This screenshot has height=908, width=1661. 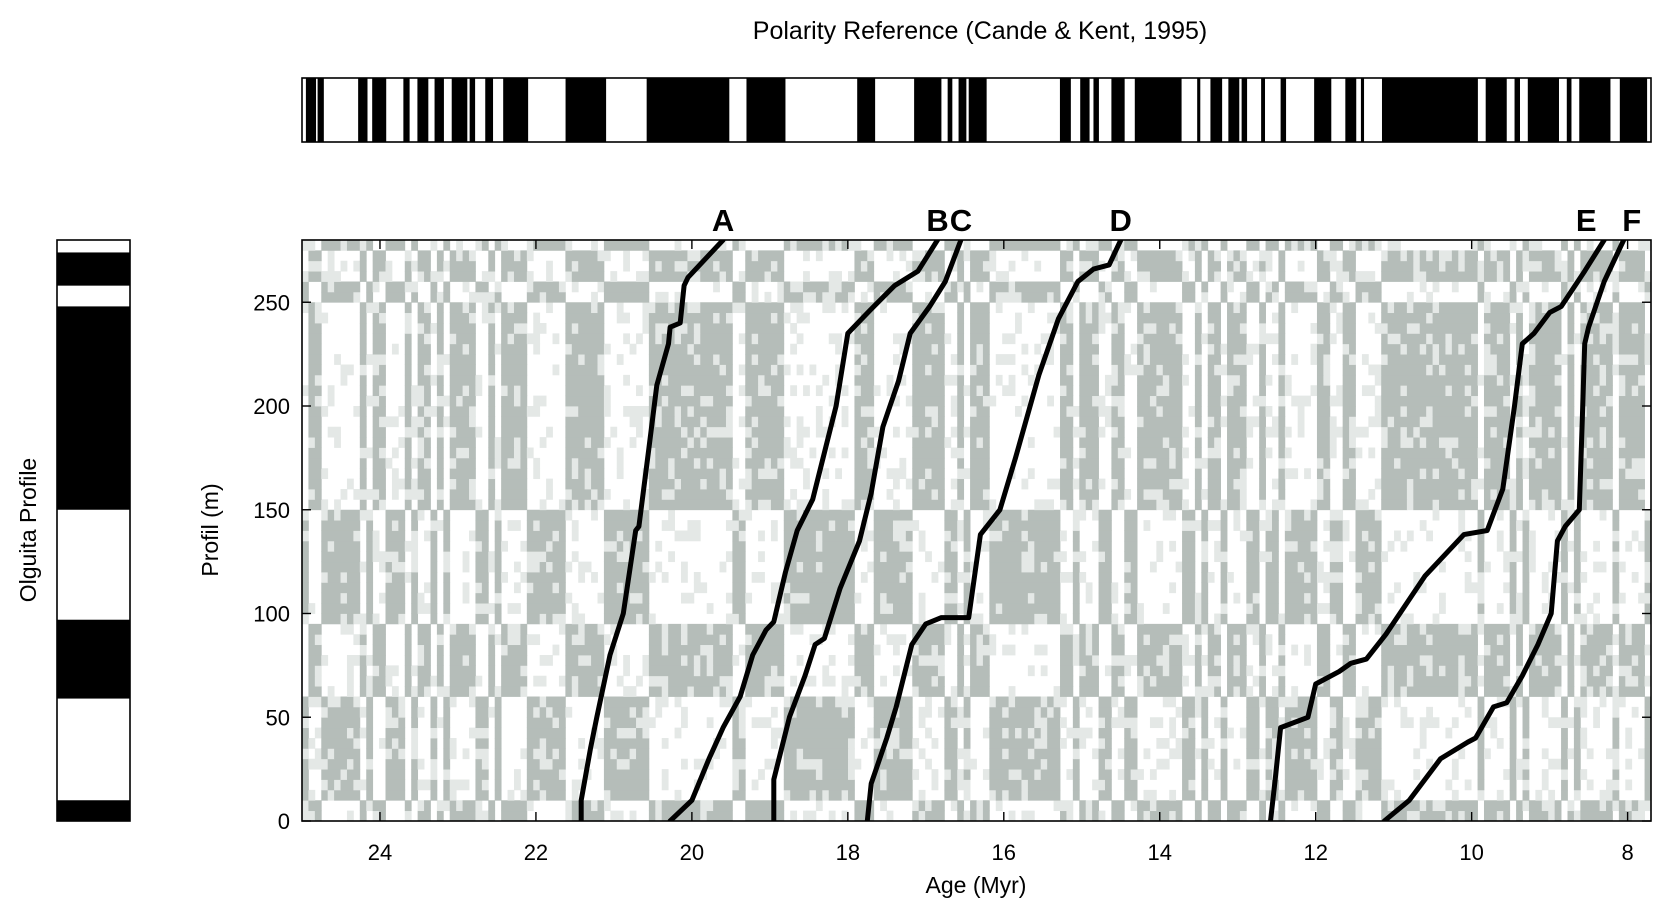 I want to click on polarity-reference-frame, so click(x=976, y=110).